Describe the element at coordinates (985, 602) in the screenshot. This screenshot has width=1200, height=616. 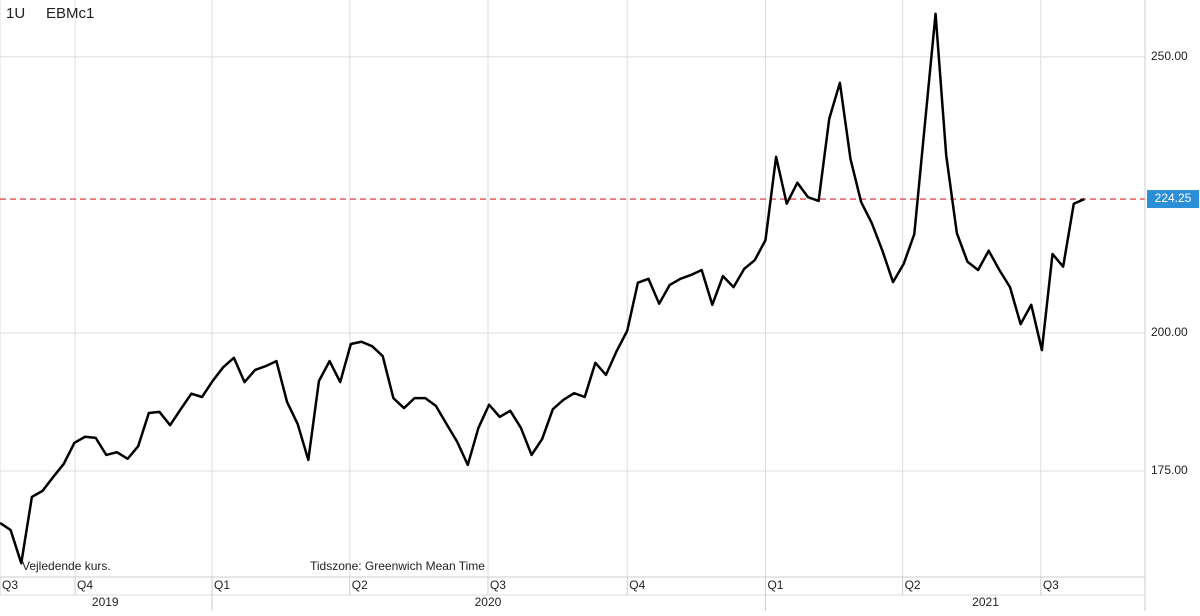
I see `year-label: 2021` at that location.